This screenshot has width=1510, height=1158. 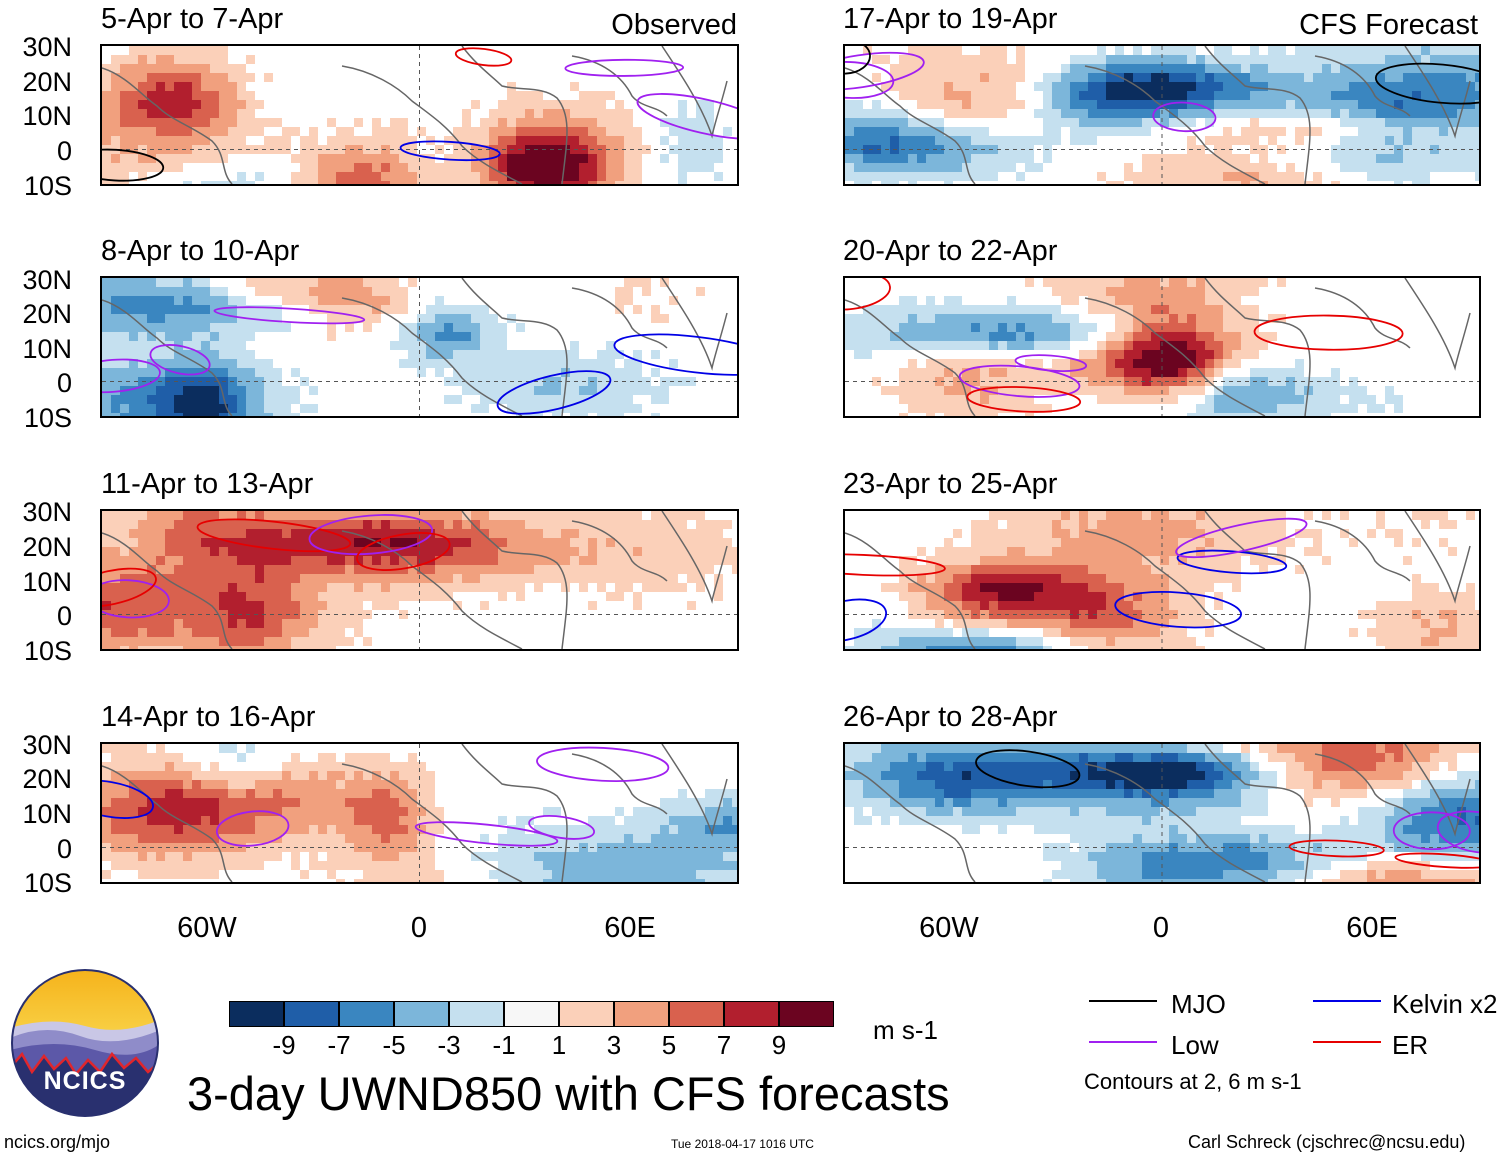 What do you see at coordinates (47, 349) in the screenshot?
I see `lat-label: 10N` at bounding box center [47, 349].